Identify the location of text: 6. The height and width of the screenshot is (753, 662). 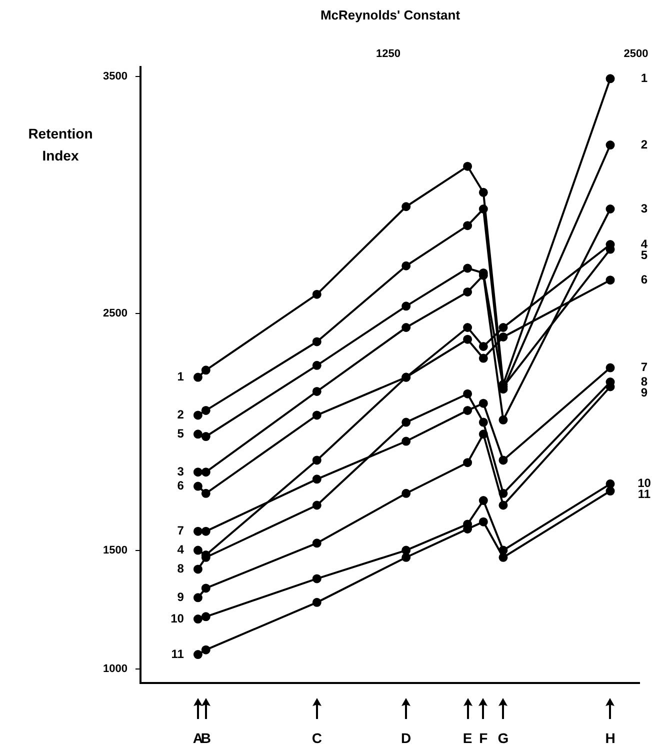
(644, 279).